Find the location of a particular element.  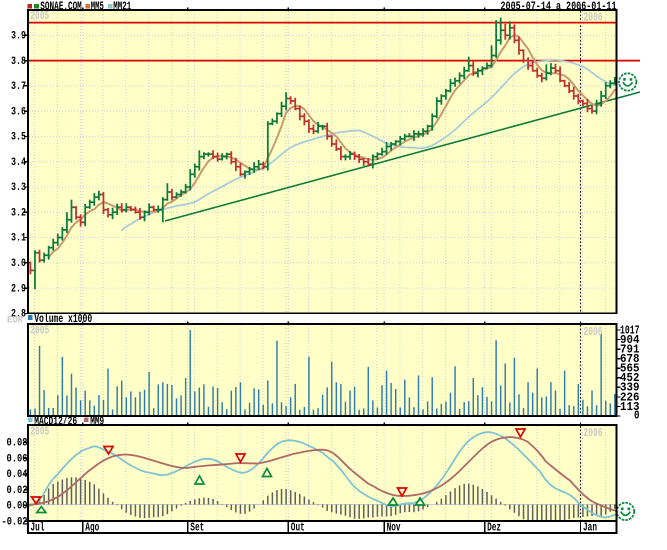

svg-text: Dez is located at coordinates (494, 528).